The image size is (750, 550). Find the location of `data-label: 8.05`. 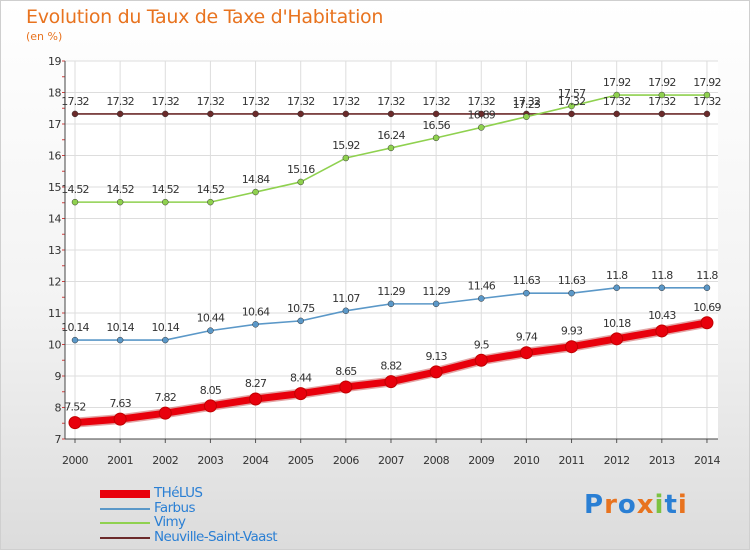

data-label: 8.05 is located at coordinates (211, 390).